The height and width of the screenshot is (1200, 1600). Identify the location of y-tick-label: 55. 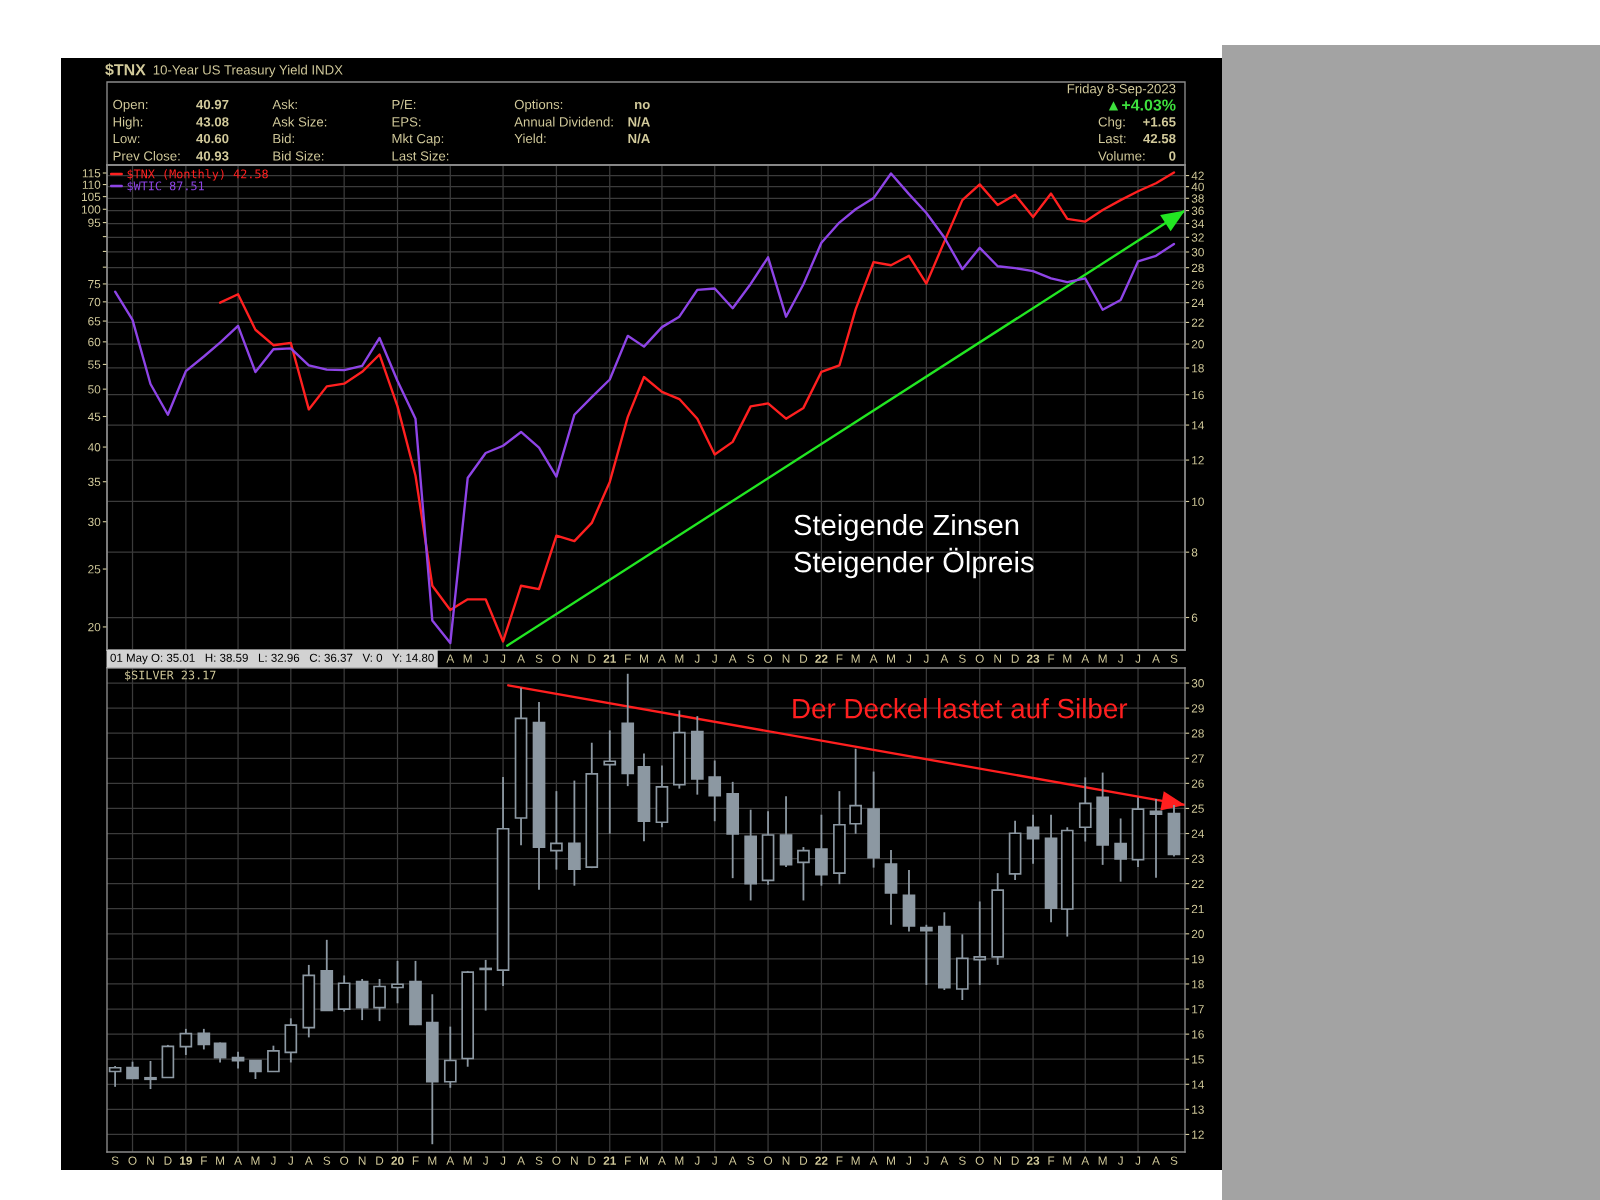
(94, 364).